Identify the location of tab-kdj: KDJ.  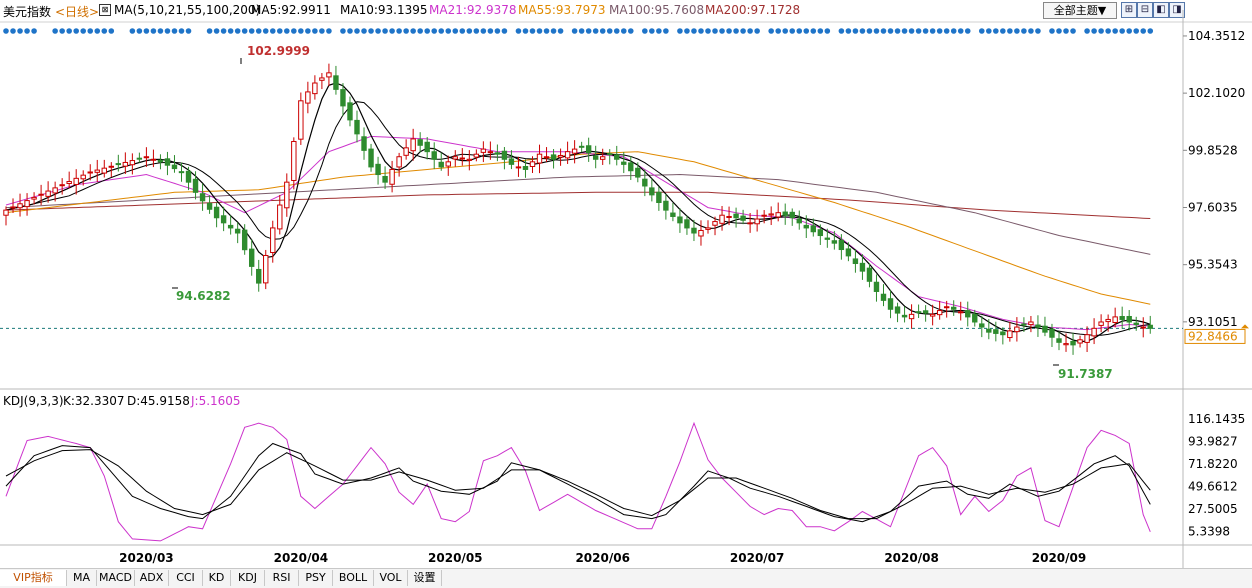
(248, 578).